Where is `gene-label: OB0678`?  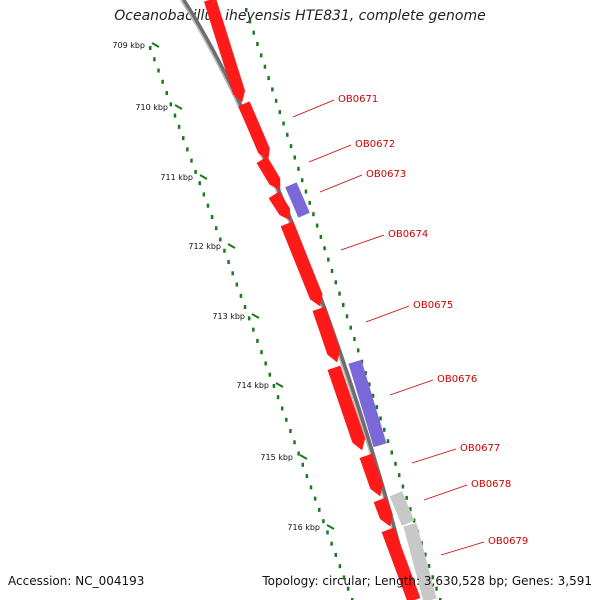
gene-label: OB0678 is located at coordinates (491, 484).